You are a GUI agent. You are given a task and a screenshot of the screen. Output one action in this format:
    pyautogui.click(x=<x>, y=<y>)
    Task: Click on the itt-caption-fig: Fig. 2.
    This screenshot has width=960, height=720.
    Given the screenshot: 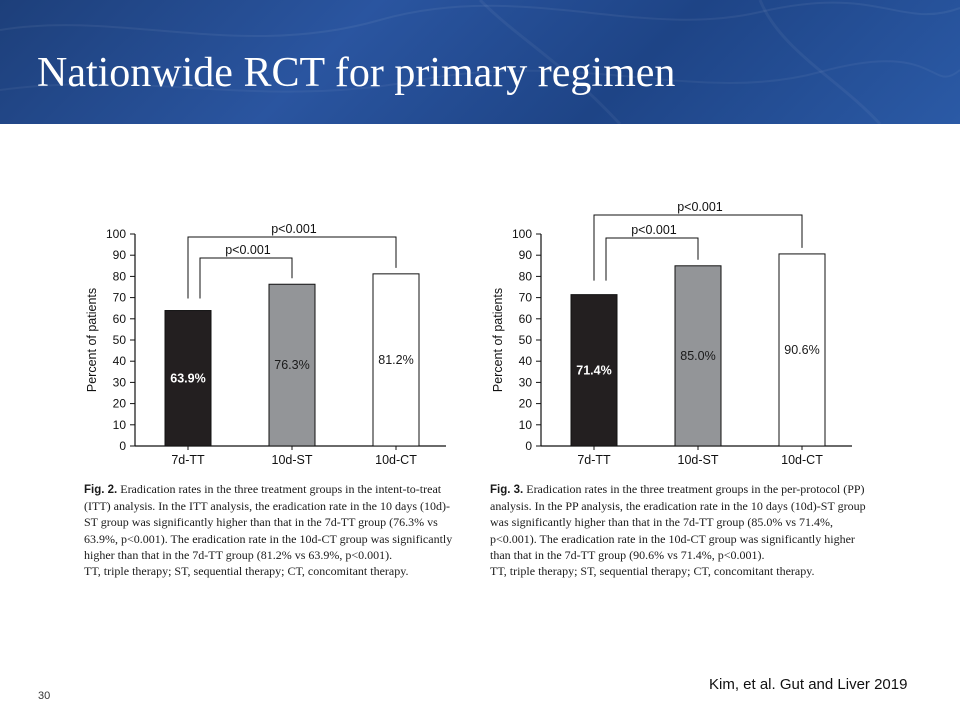 What is the action you would take?
    pyautogui.click(x=101, y=490)
    